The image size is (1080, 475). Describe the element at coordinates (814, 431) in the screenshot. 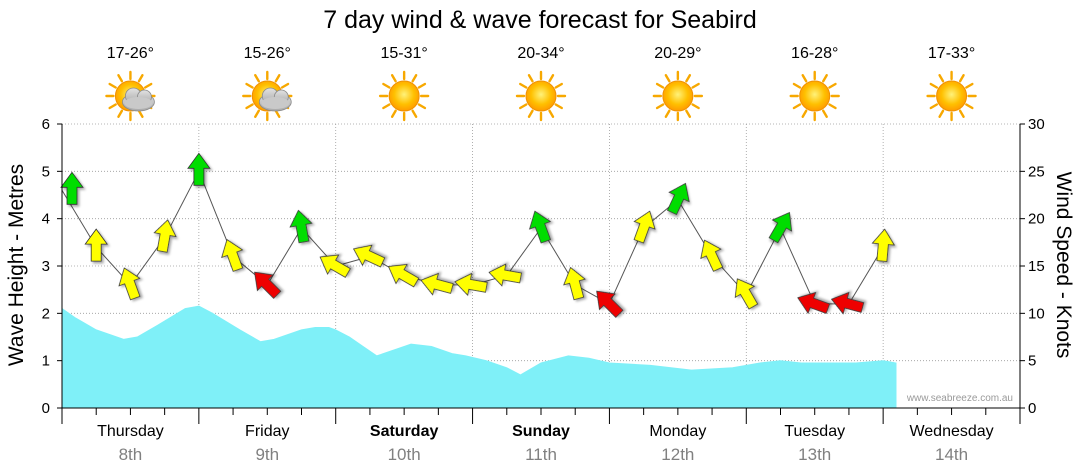

I see `day-name-label: Tuesday` at that location.